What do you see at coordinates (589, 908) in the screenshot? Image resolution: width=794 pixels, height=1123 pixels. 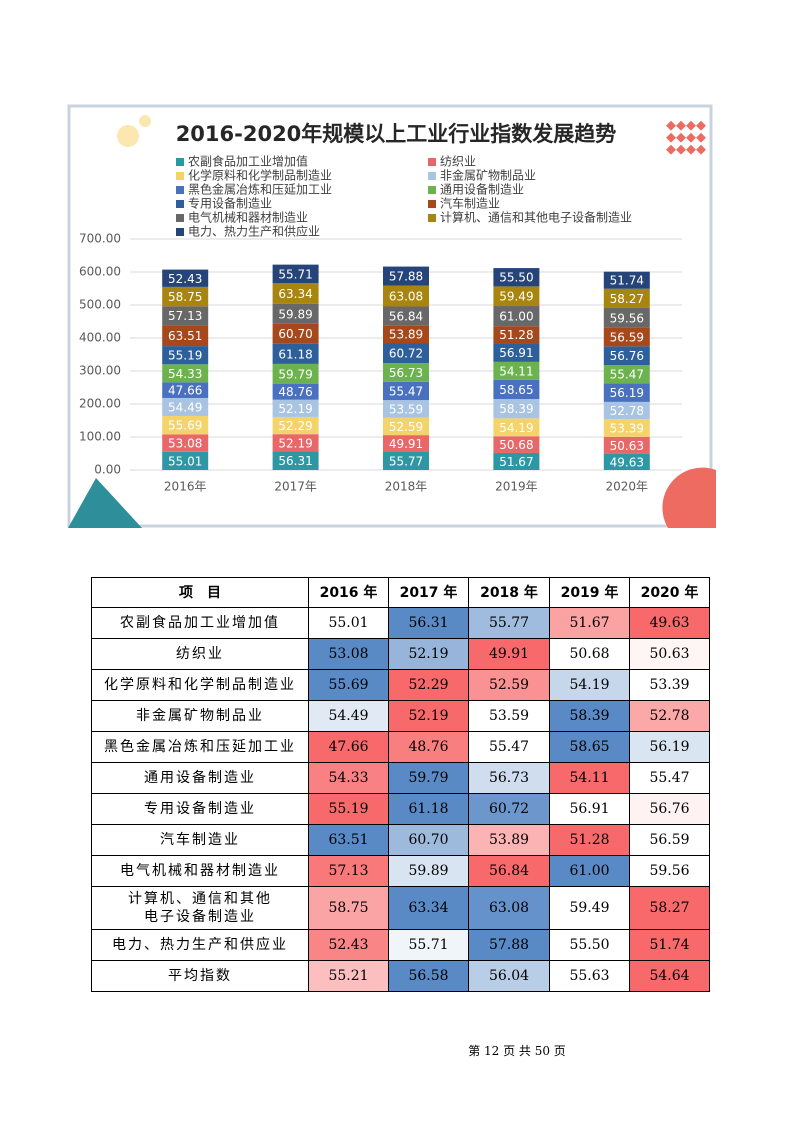 I see `value-cell: 59.49` at bounding box center [589, 908].